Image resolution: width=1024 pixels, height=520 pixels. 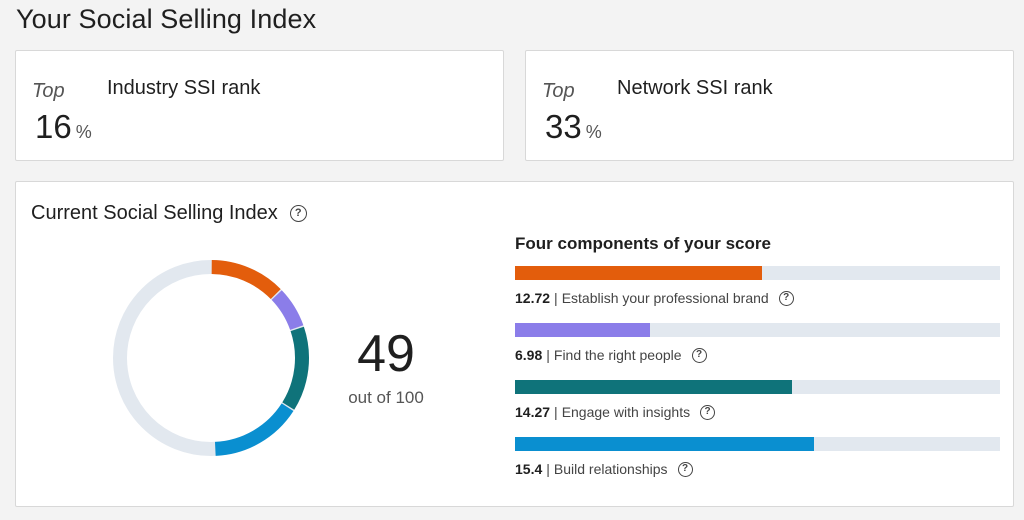 I want to click on component-score: 12.72, so click(x=533, y=298).